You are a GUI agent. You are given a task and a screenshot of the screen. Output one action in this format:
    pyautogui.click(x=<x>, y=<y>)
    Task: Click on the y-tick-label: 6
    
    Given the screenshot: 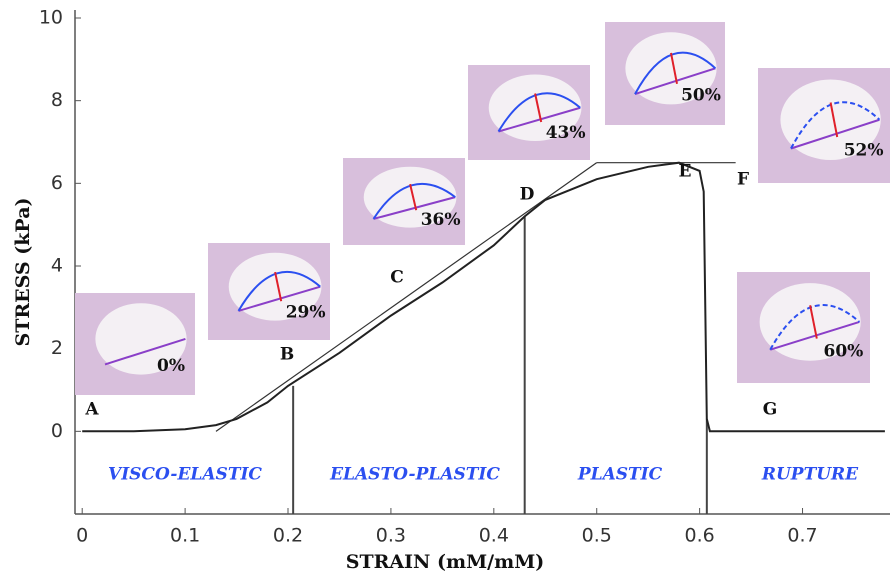 What is the action you would take?
    pyautogui.click(x=57, y=183)
    